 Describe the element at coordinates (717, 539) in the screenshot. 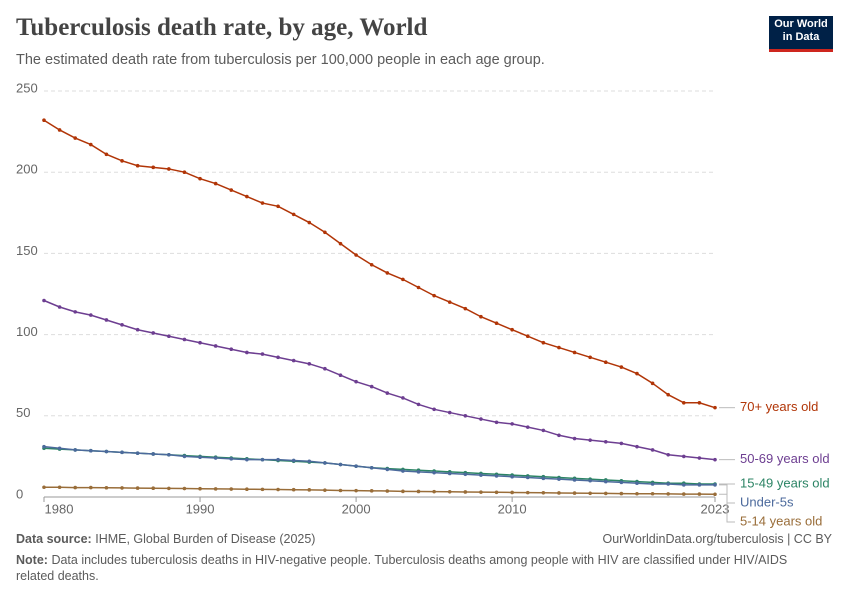

I see `url: OurWorldinData.org/tuberculosis | CC BY` at that location.